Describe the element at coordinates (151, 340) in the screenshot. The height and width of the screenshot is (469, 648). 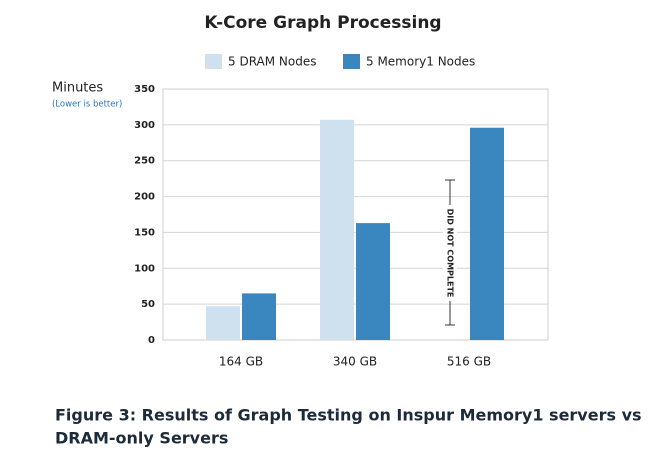
I see `y-tick-label: 0` at that location.